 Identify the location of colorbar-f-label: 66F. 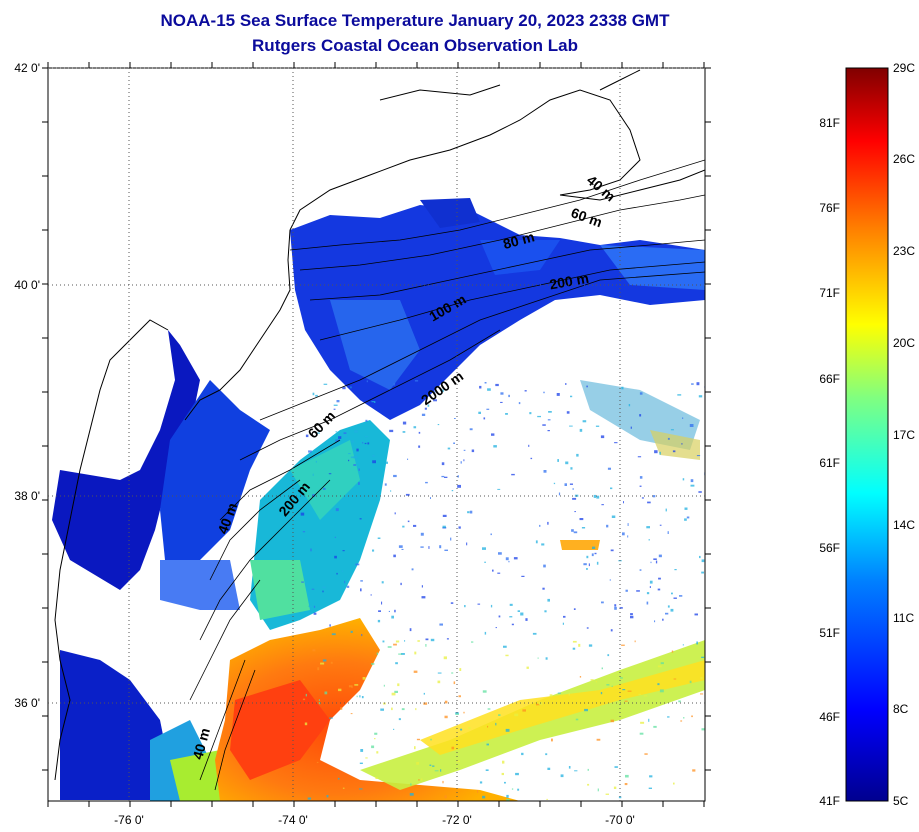
(829, 379).